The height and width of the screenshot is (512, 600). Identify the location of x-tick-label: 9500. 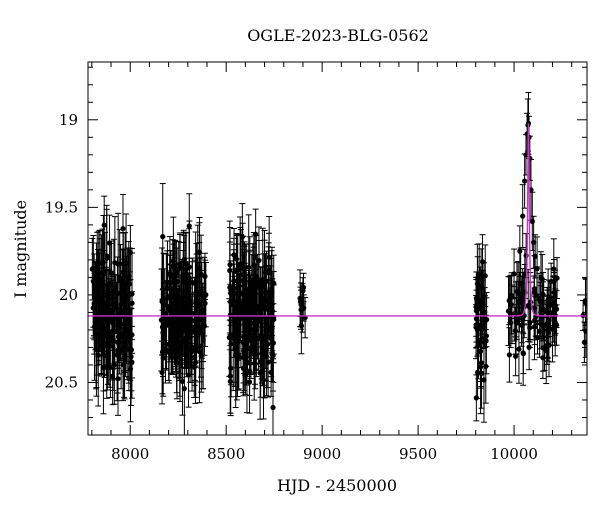
(418, 454).